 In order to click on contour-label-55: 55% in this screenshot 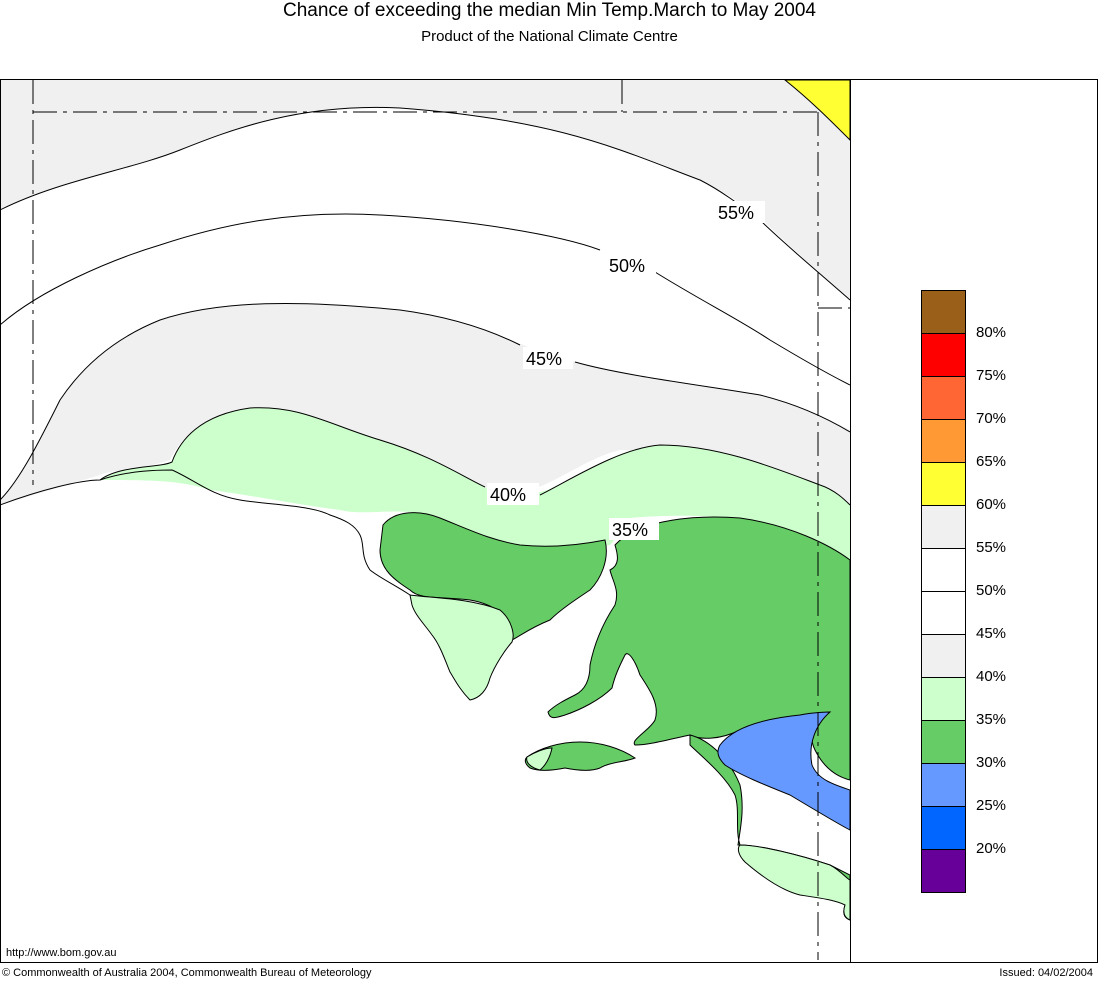, I will do `click(736, 213)`.